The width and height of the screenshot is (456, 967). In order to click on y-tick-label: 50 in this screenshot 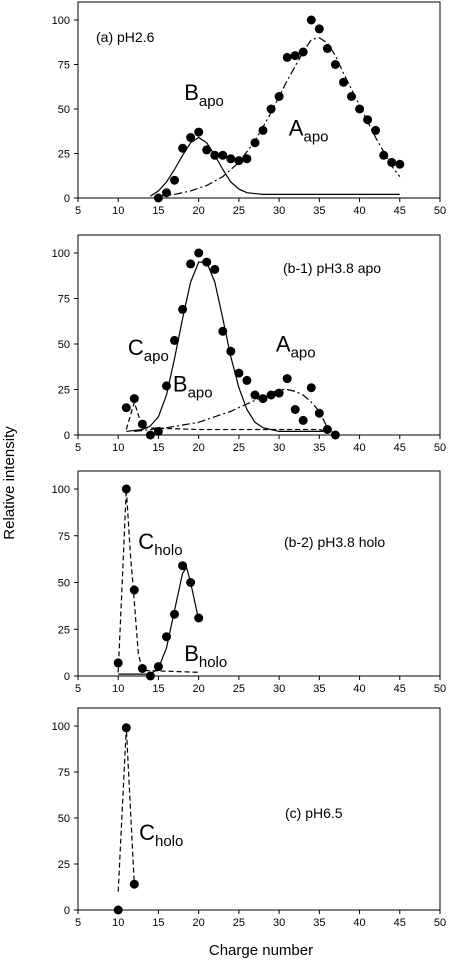, I will do `click(64, 819)`.